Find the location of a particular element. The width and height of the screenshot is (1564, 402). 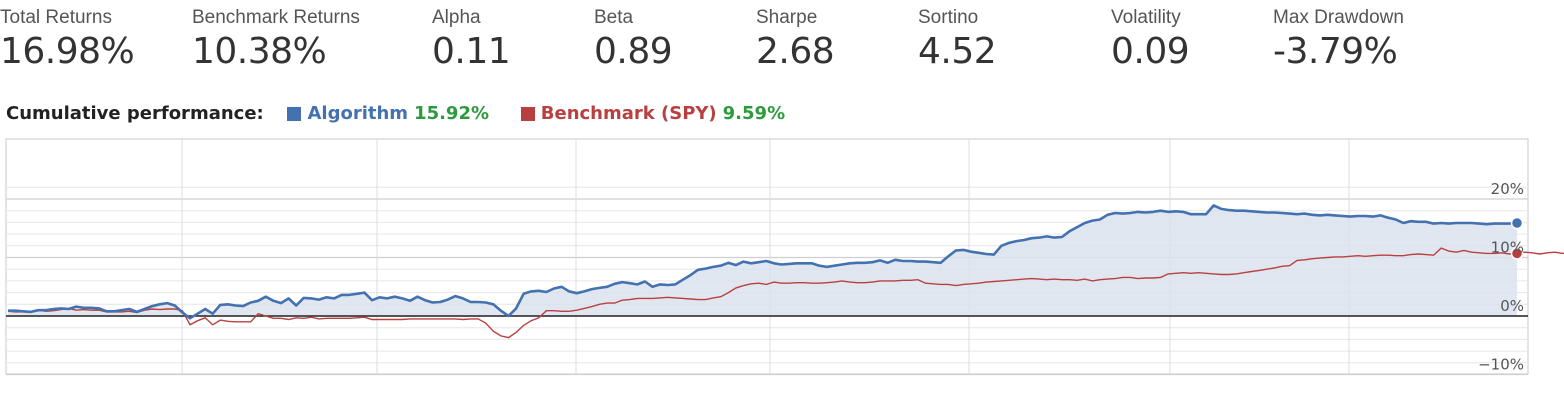

legend-series-name: Algorithm is located at coordinates (358, 113).